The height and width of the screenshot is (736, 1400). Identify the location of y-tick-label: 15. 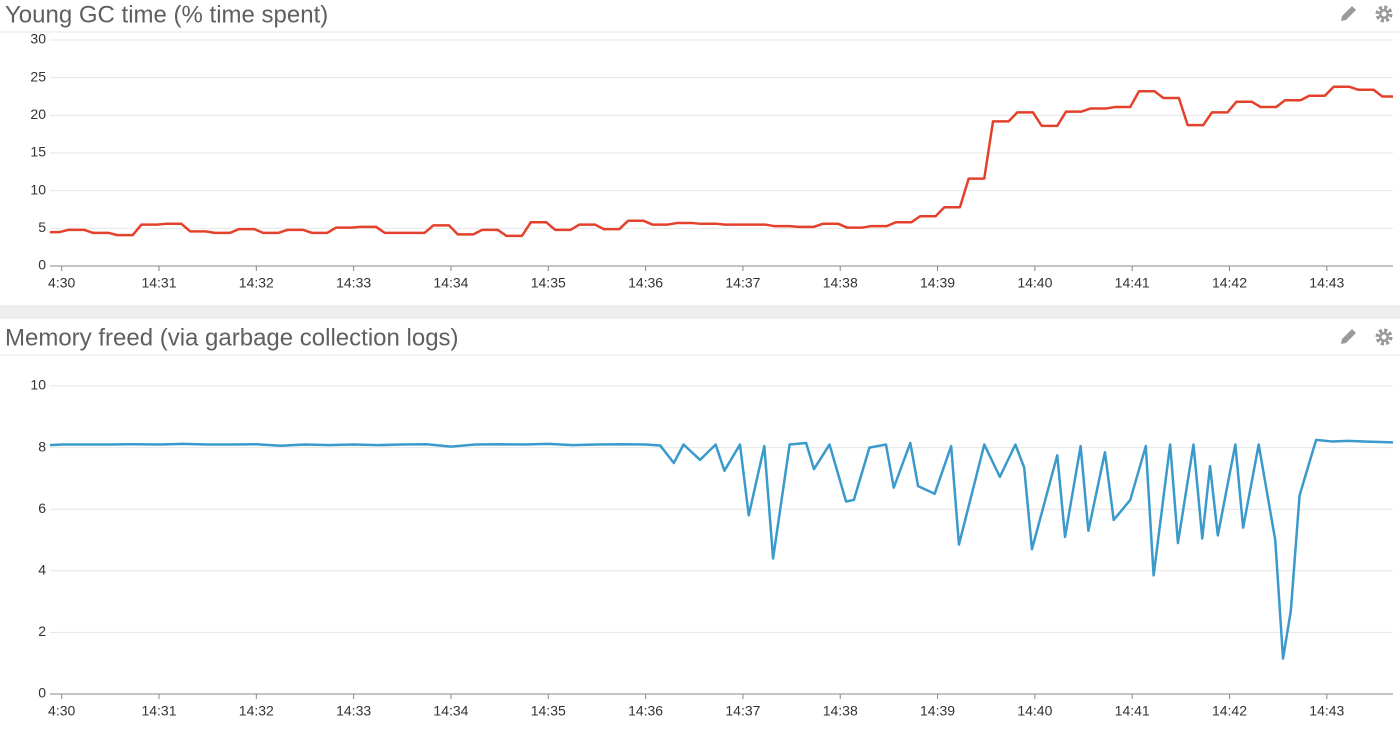
(38, 152).